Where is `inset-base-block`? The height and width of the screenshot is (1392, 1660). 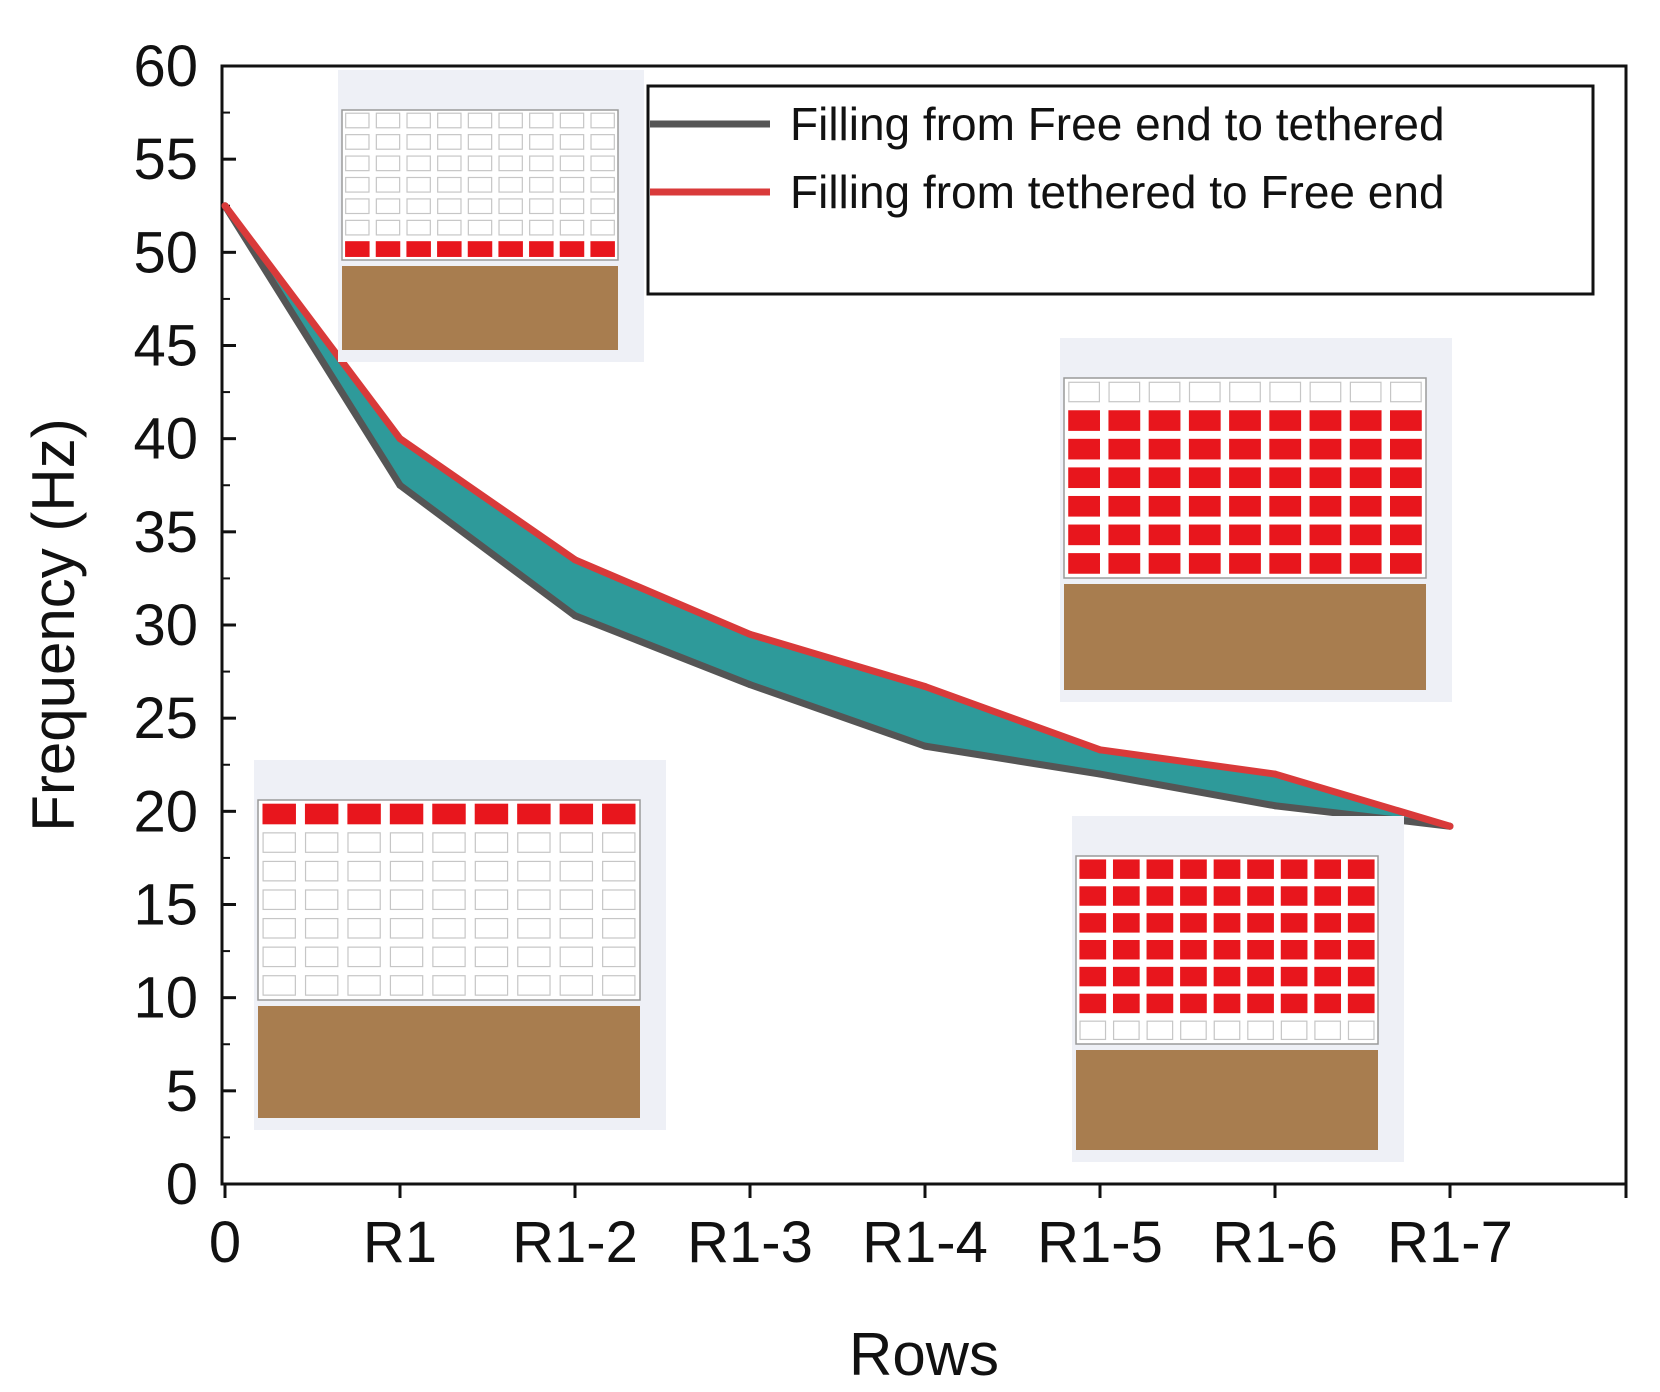
inset-base-block is located at coordinates (1245, 637).